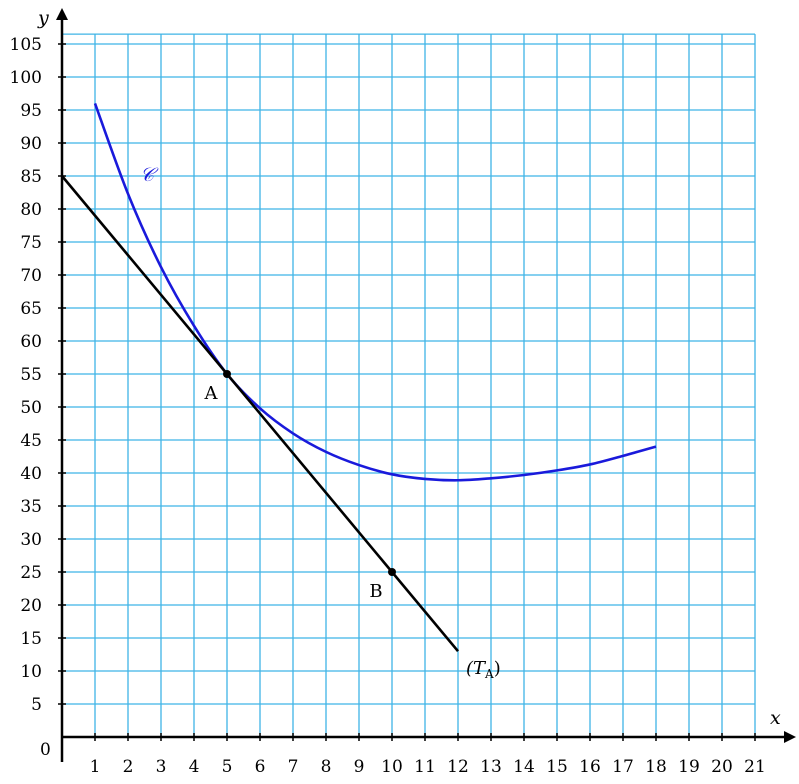 The width and height of the screenshot is (799, 784). What do you see at coordinates (26, 78) in the screenshot?
I see `y-tick-label: 100` at bounding box center [26, 78].